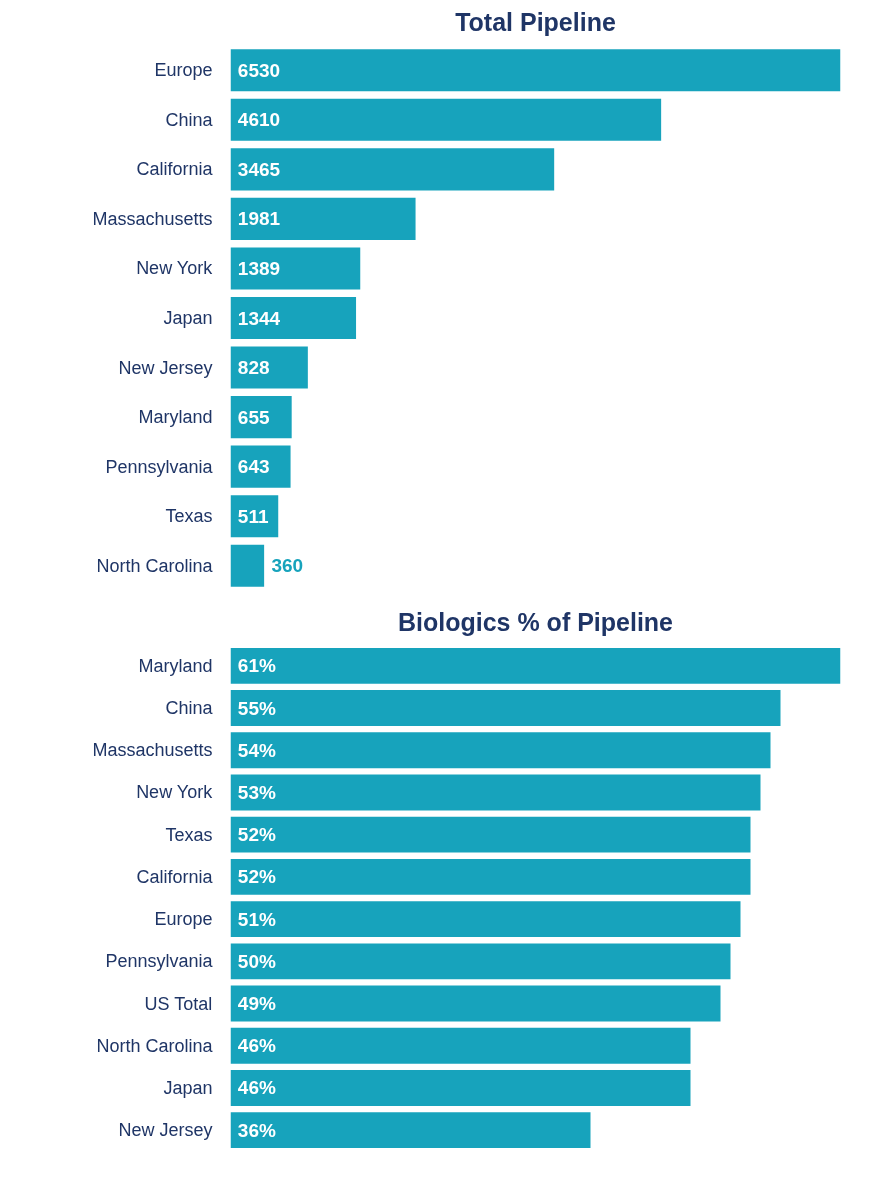  I want to click on y-tick-label: US Total, so click(178, 1003).